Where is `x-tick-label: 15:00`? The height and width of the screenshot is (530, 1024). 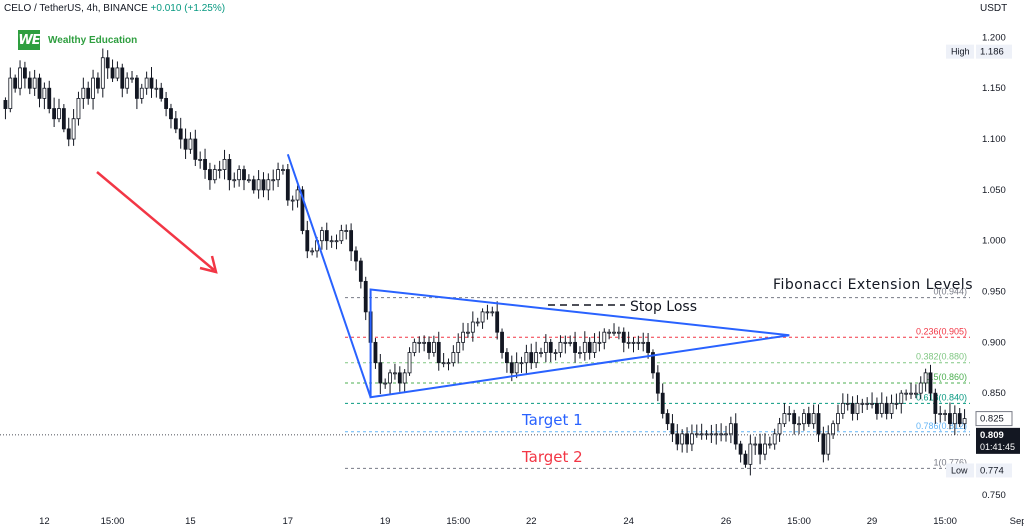 x-tick-label: 15:00 is located at coordinates (458, 521).